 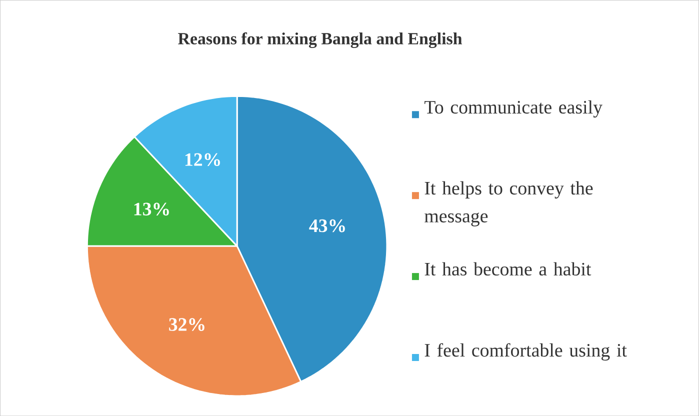 I want to click on chart-title: Reasons for mixing Bangla and English, so click(x=320, y=40).